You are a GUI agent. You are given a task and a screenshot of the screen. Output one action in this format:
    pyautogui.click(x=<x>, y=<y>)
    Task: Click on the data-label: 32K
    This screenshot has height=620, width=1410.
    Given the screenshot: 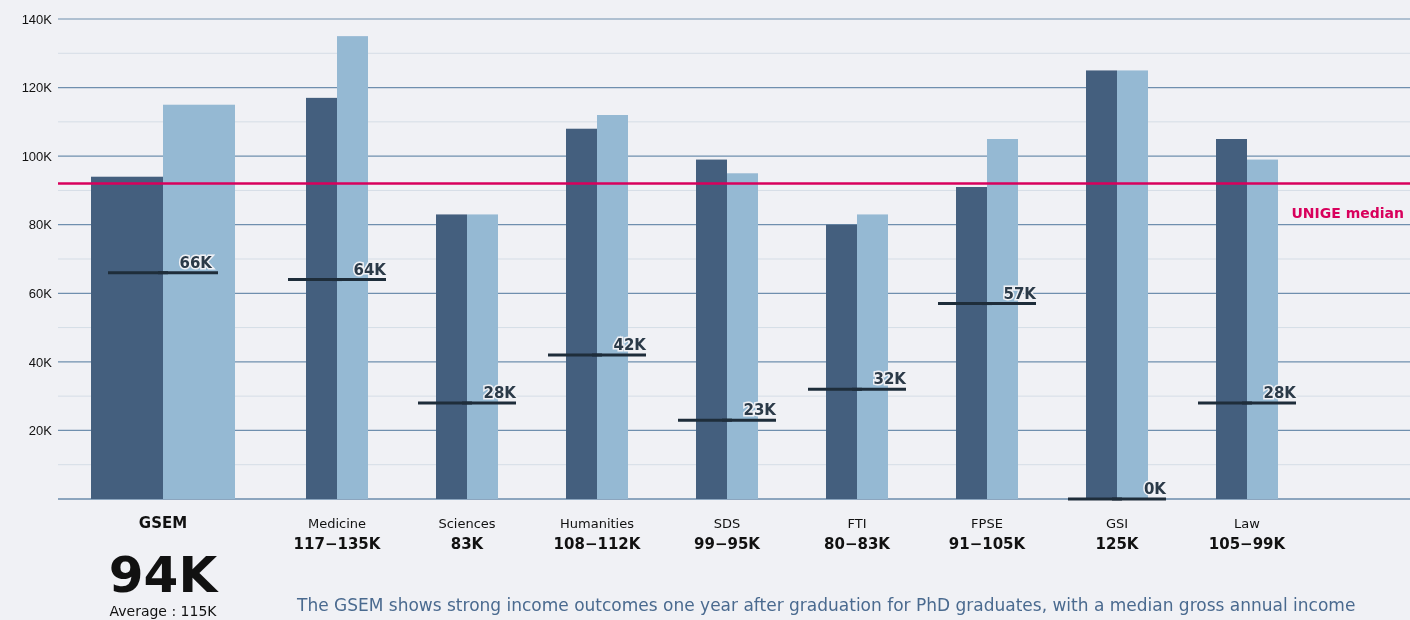 What is the action you would take?
    pyautogui.click(x=890, y=379)
    